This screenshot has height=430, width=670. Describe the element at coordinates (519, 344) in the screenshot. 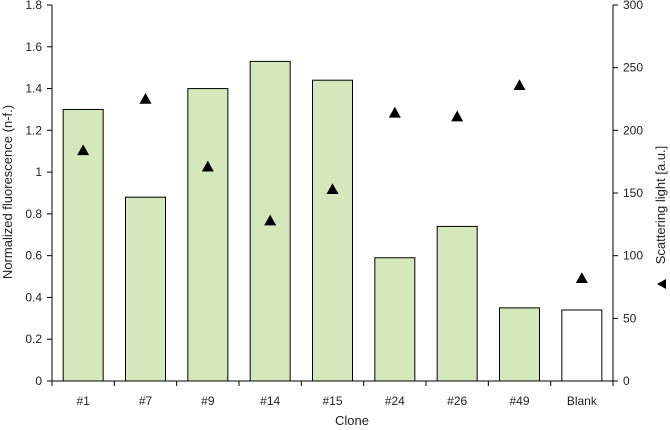

I see `bar-#49` at that location.